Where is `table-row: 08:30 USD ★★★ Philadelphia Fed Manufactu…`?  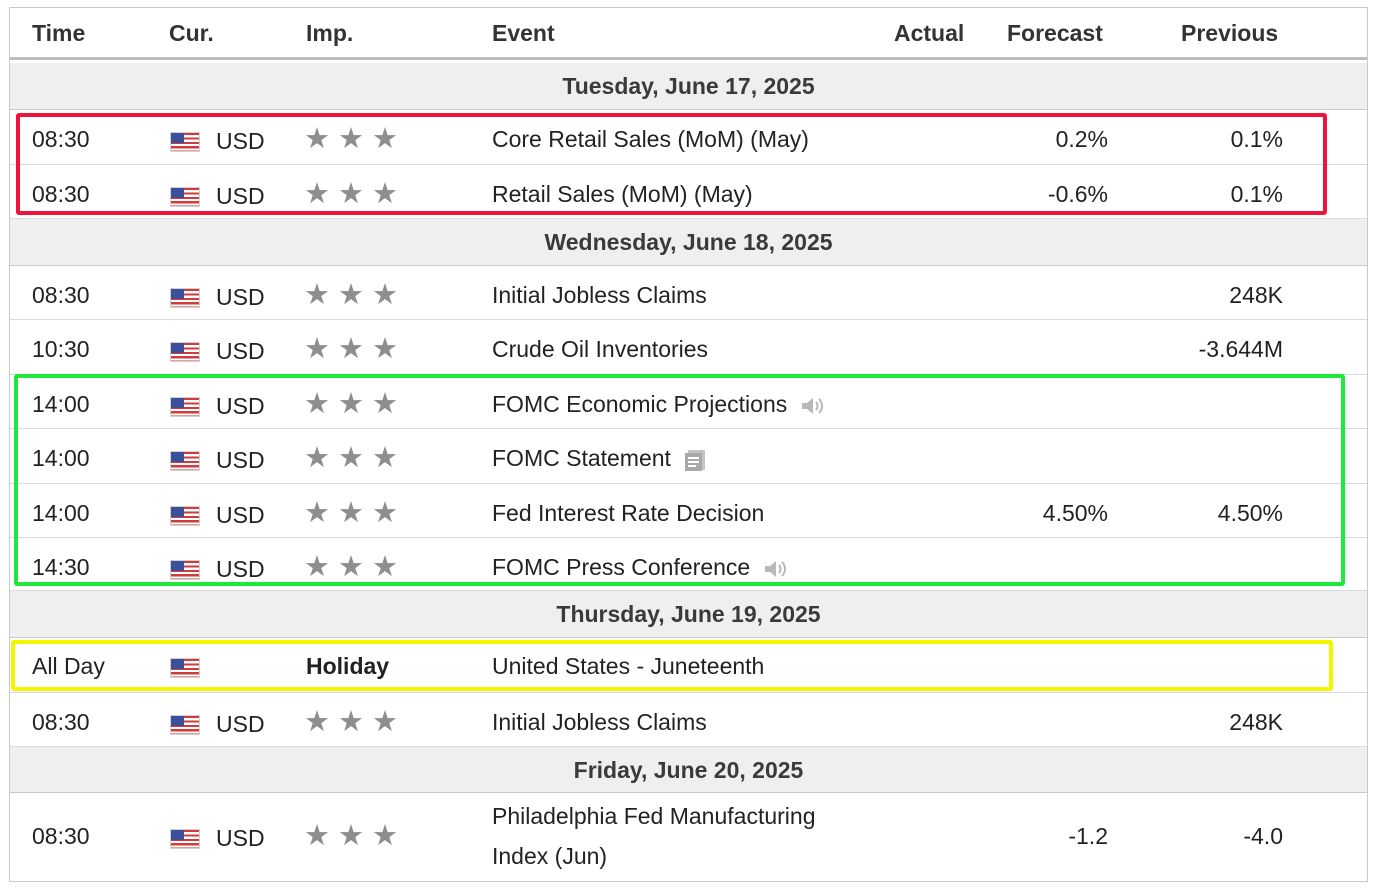 table-row: 08:30 USD ★★★ Philadelphia Fed Manufactu… is located at coordinates (688, 837).